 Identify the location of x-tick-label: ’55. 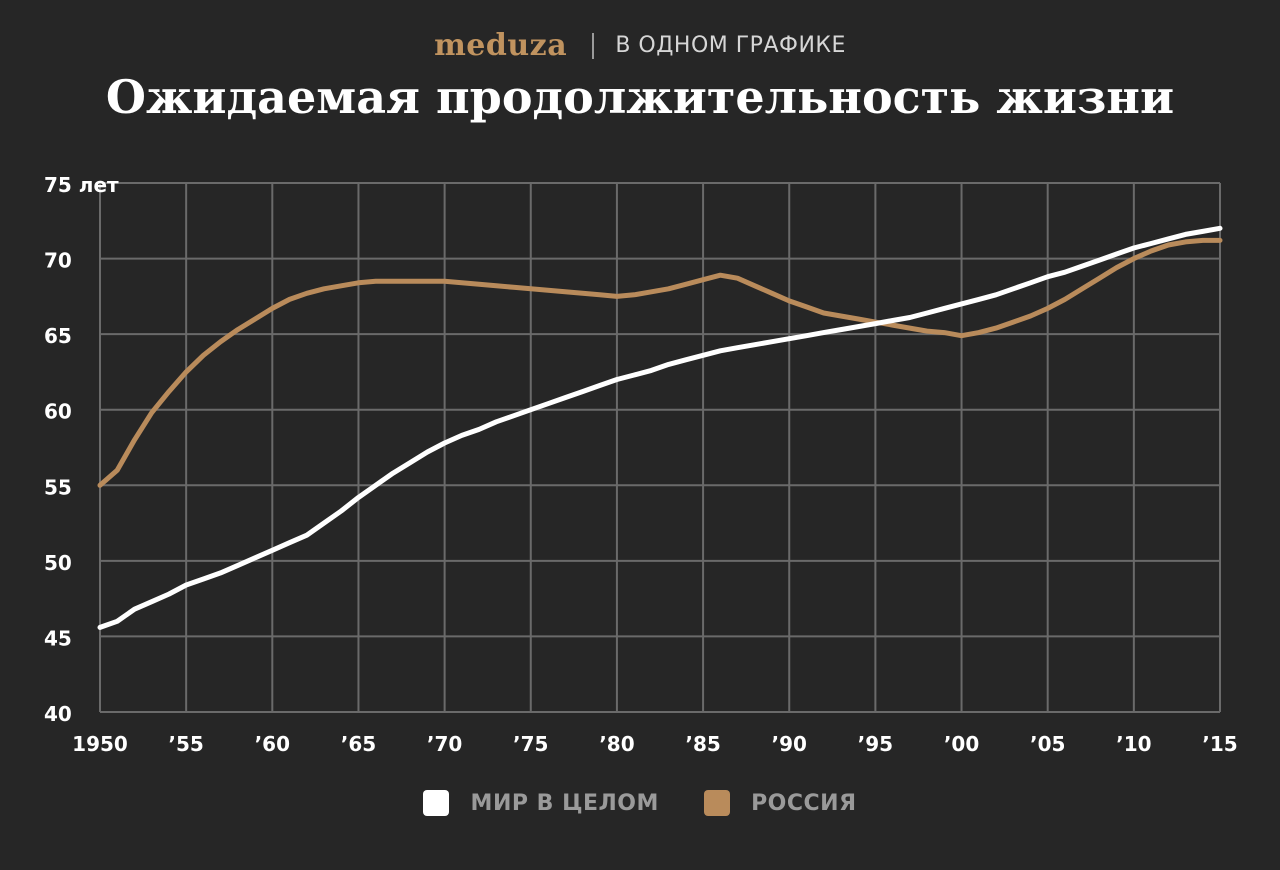
(185, 744).